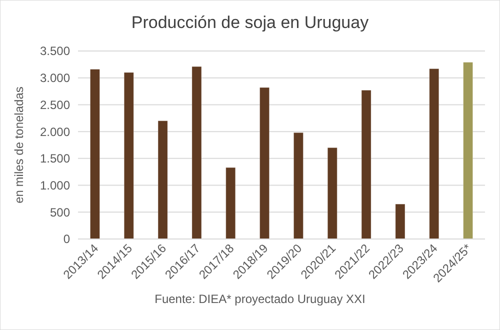 This screenshot has width=500, height=330. Describe the element at coordinates (19, 145) in the screenshot. I see `y-axis-title: en miles de toneladas` at that location.